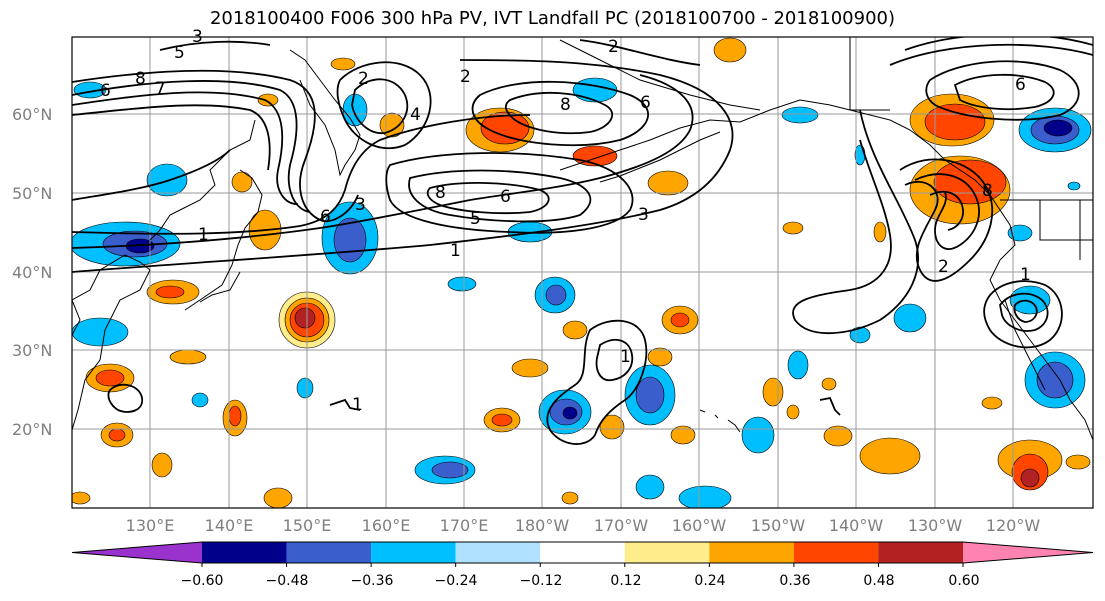 This screenshot has width=1105, height=601. What do you see at coordinates (307, 525) in the screenshot?
I see `lon-label: 150°E` at bounding box center [307, 525].